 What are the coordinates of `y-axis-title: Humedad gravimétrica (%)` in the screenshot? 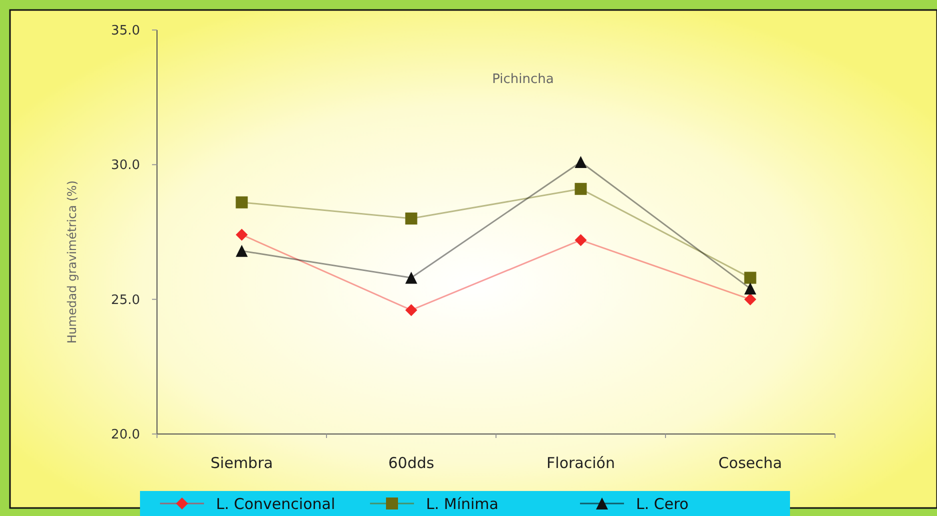 It's located at (72, 262).